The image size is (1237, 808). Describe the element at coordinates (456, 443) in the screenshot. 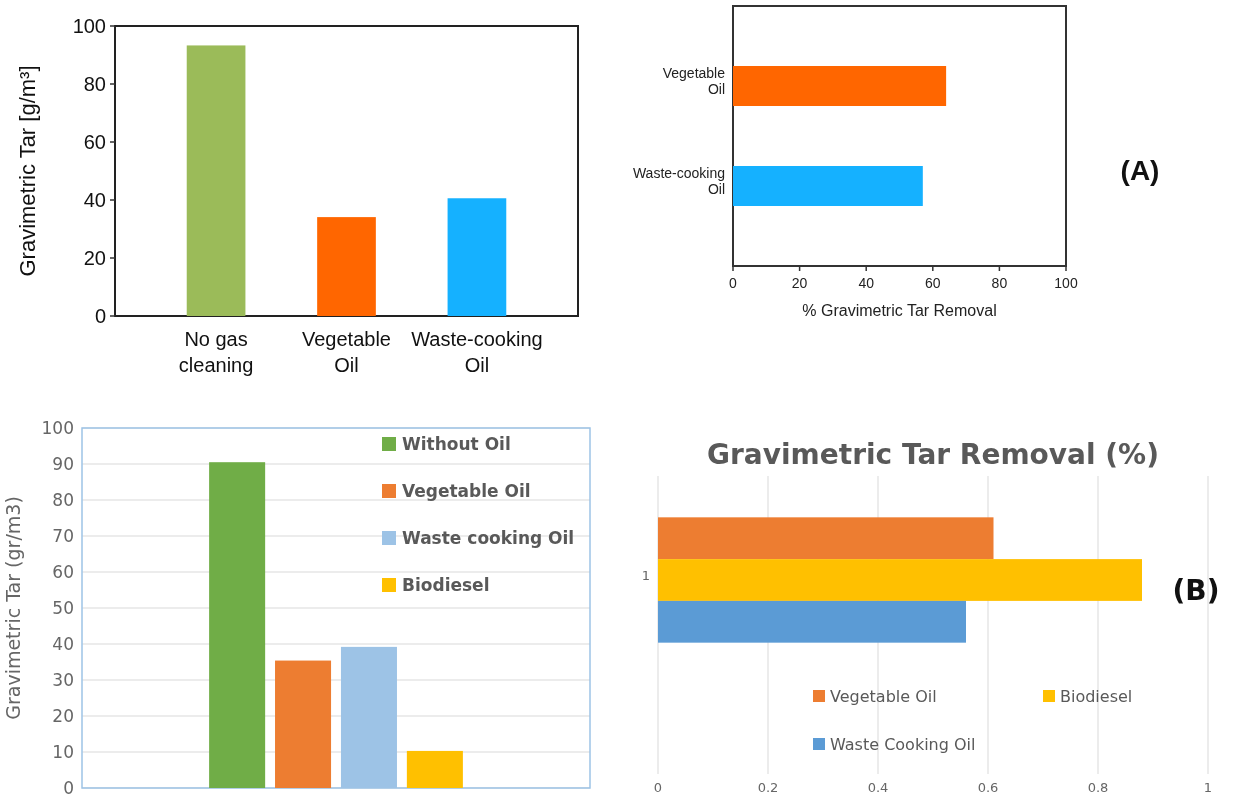

I see `legend-label: Without Oil` at that location.